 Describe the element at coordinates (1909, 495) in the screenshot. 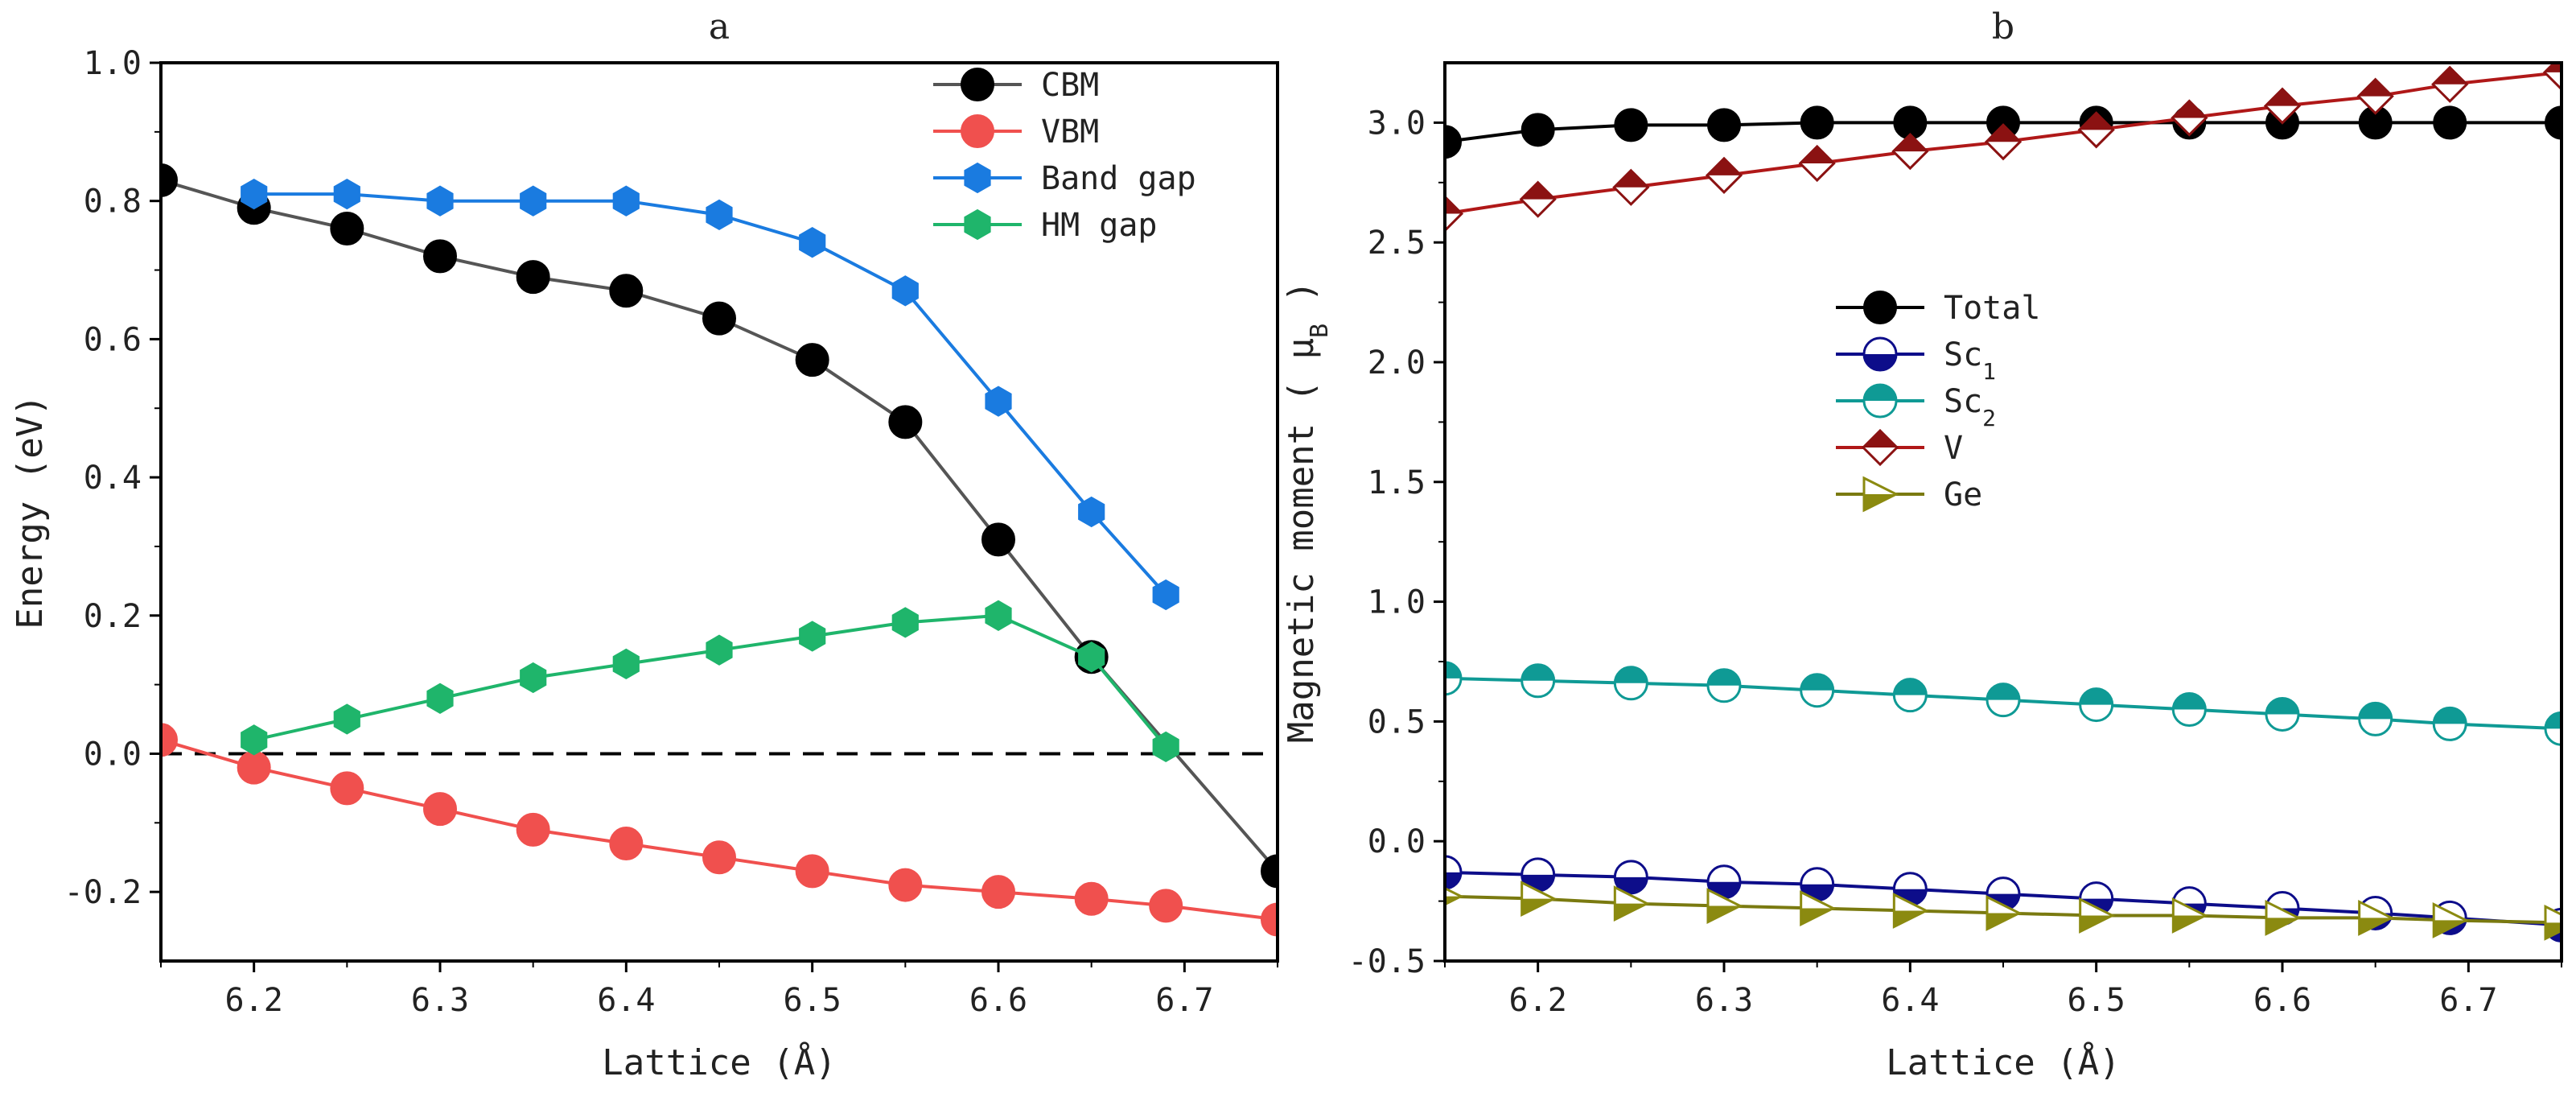

I see `panel-b-legend-item-ge: Ge` at that location.